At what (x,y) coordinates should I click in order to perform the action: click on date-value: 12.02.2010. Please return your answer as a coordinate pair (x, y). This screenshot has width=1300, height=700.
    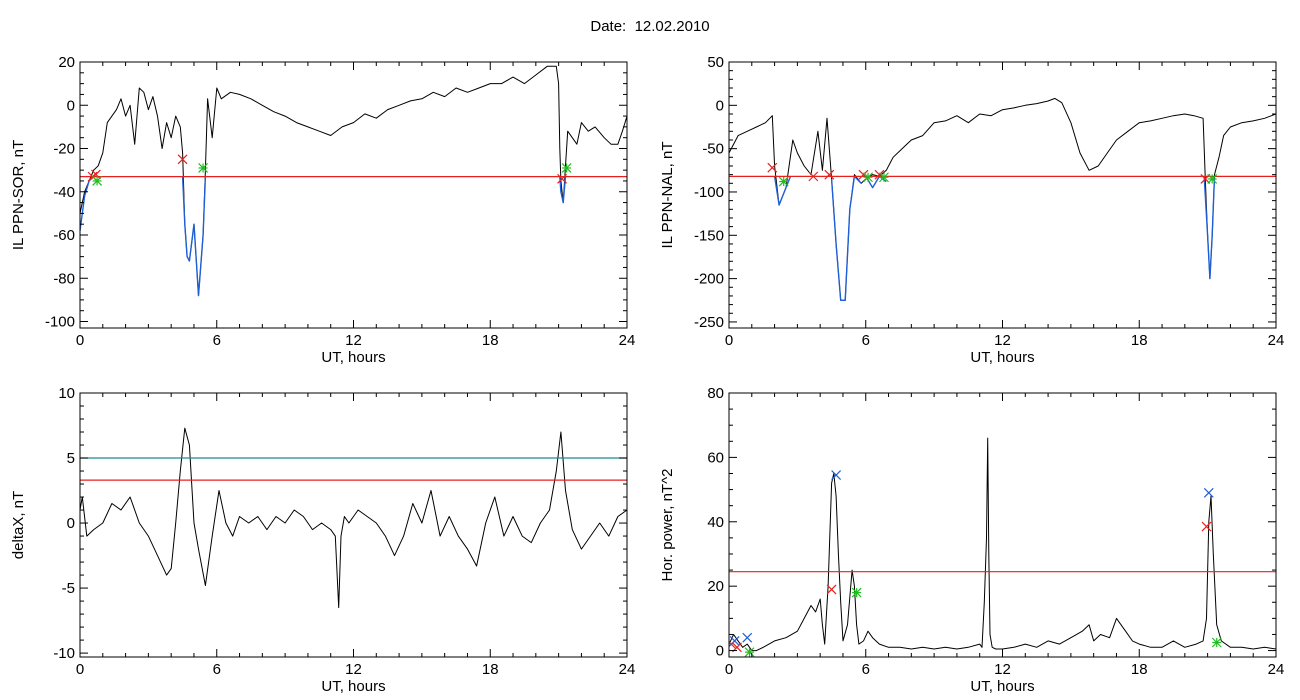
    Looking at the image, I should click on (672, 26).